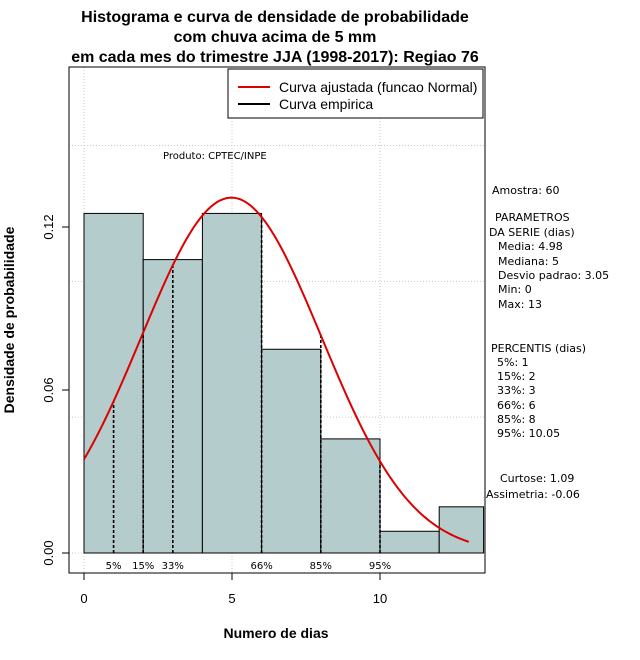  Describe the element at coordinates (261, 566) in the screenshot. I see `percentile-label: 66%` at that location.